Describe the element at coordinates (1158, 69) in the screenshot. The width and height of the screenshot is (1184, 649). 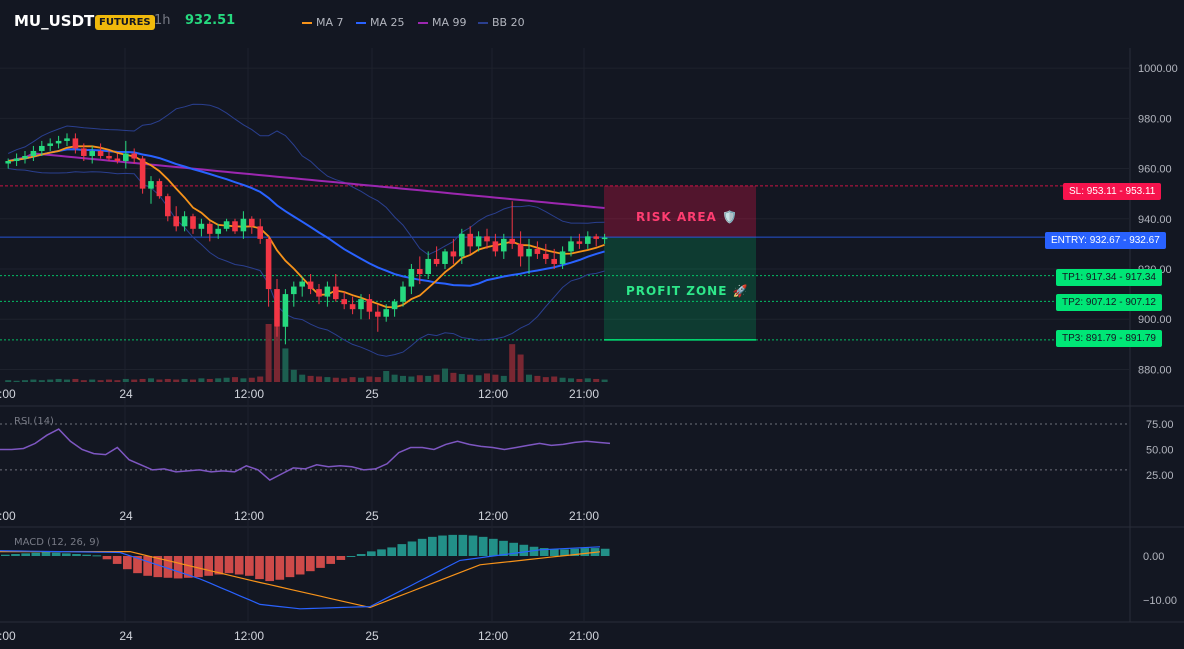
I see `price-tick-label: 1000.00` at that location.